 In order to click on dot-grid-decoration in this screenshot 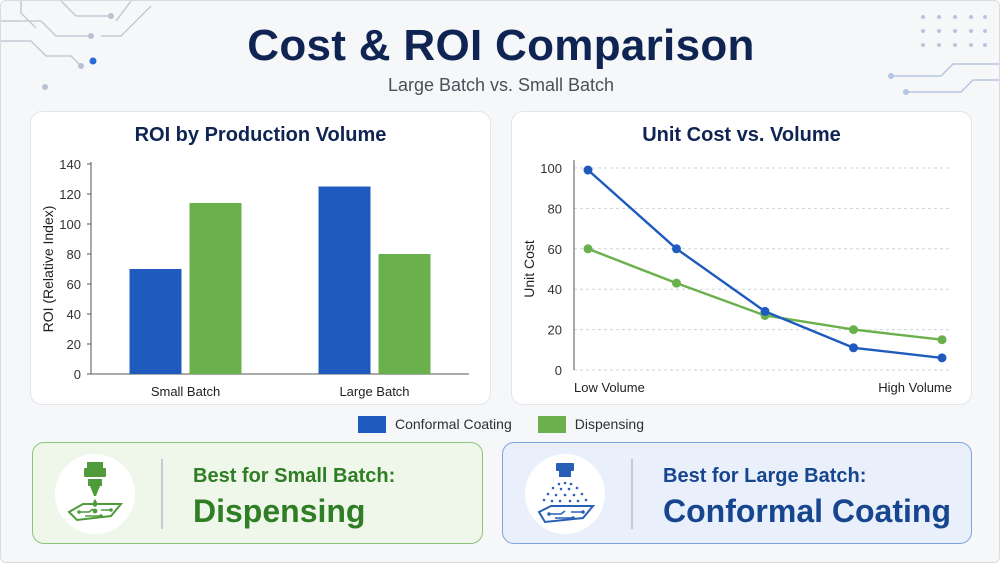, I will do `click(954, 31)`.